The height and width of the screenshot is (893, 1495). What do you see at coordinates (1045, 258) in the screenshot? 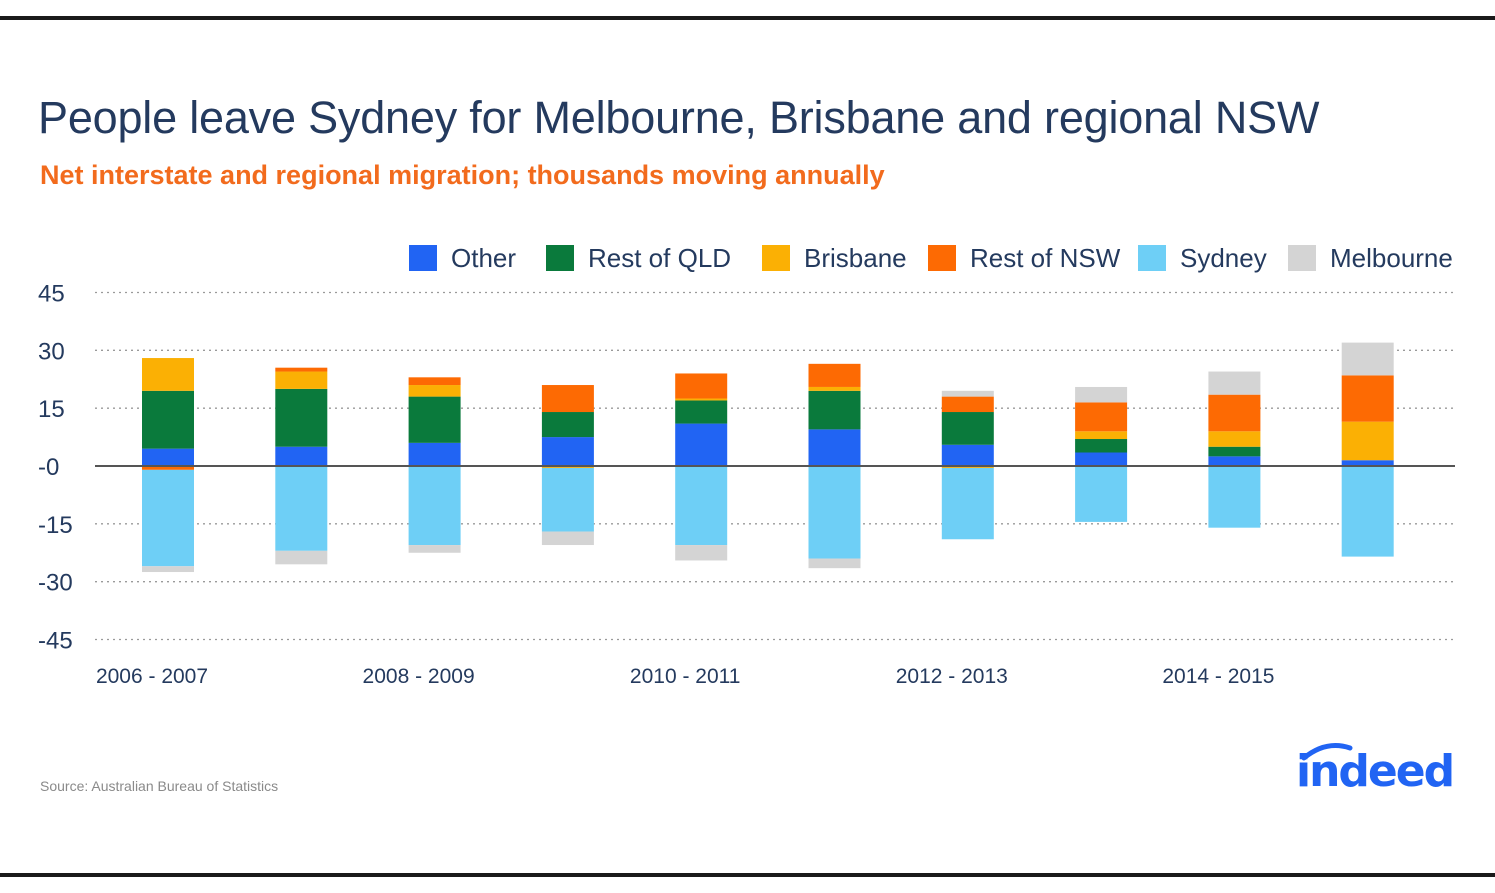
I see `legend-label: Rest of NSW` at bounding box center [1045, 258].